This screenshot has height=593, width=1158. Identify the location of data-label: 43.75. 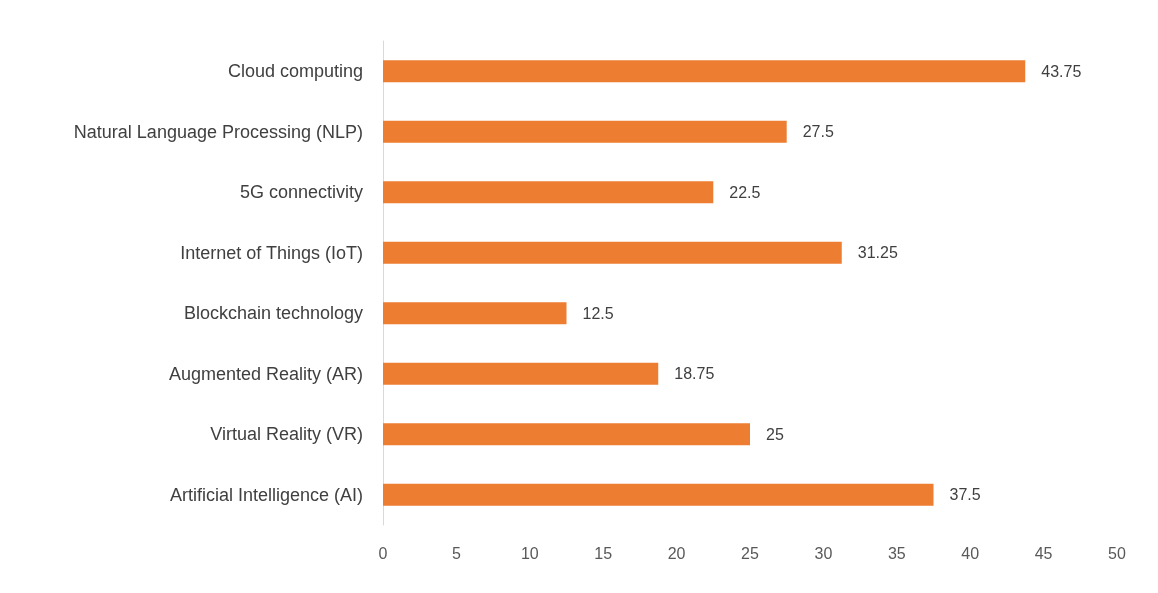
(1061, 71).